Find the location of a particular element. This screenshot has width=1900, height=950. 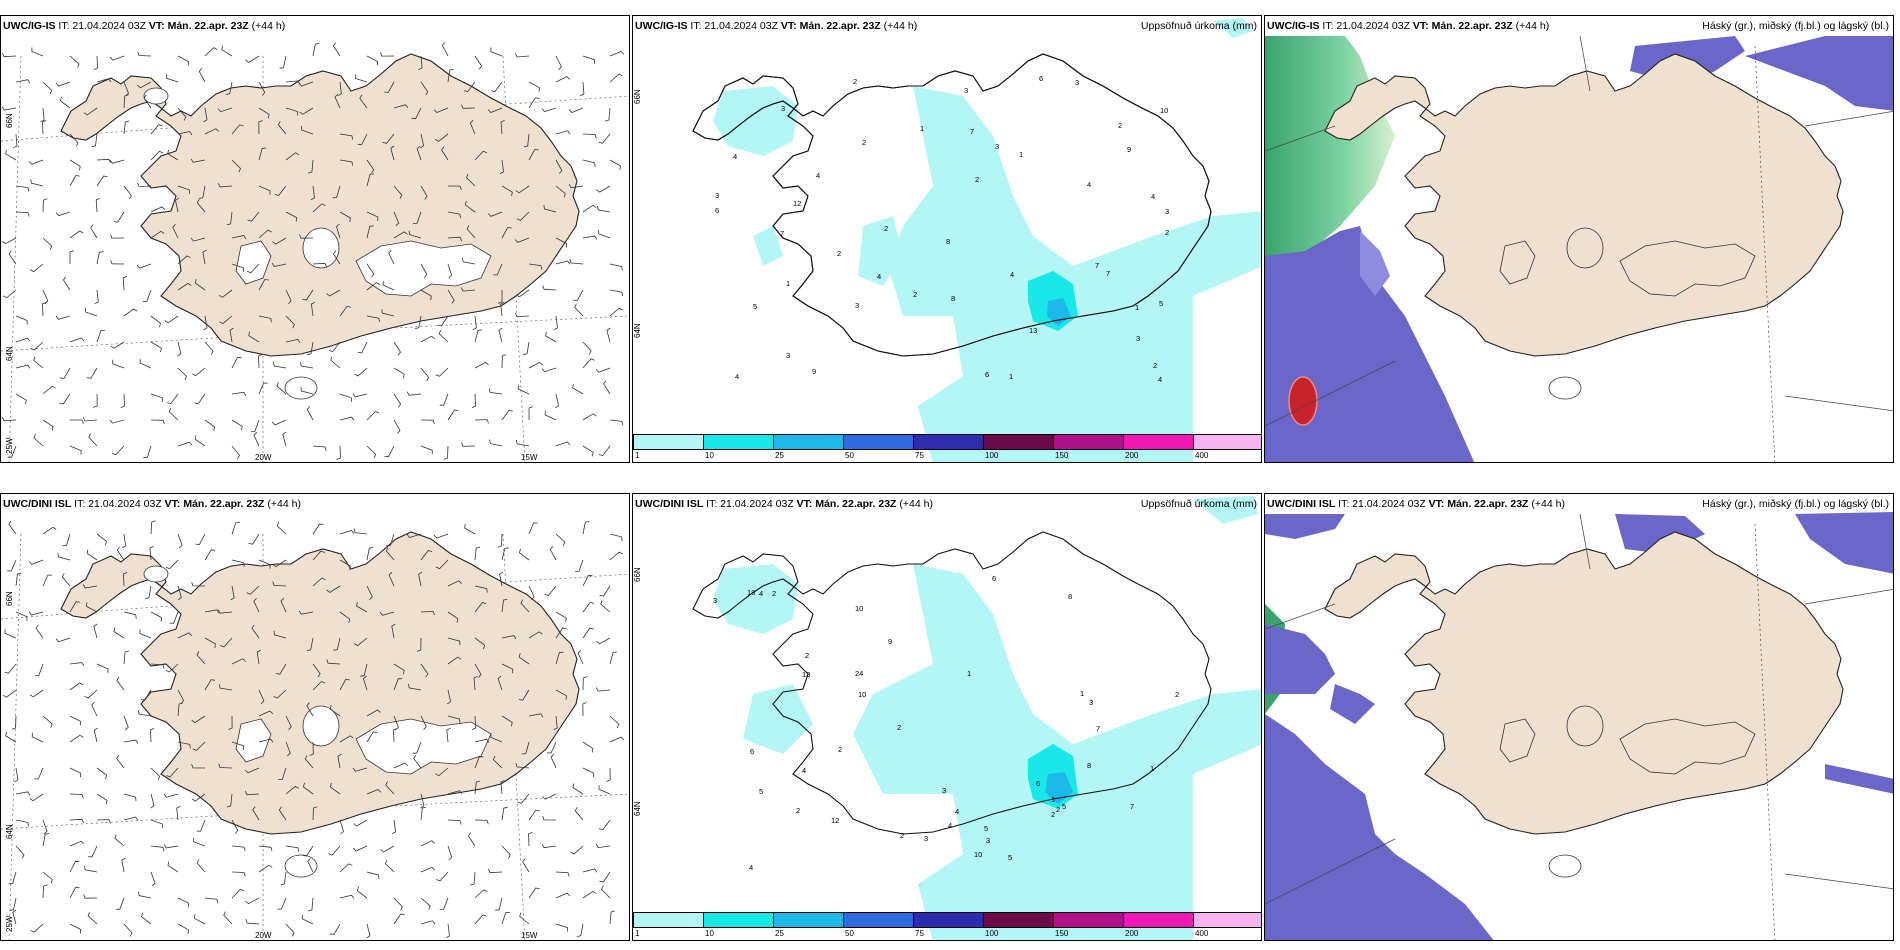

lat-label: 64N is located at coordinates (637, 808).